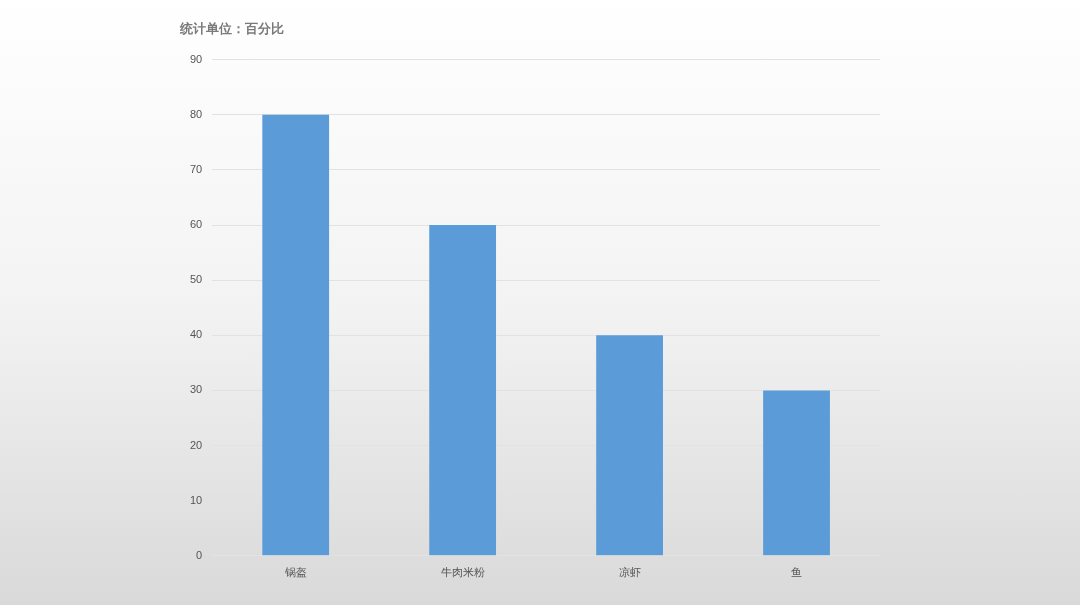  Describe the element at coordinates (196, 224) in the screenshot. I see `y-tick-label: 60` at that location.